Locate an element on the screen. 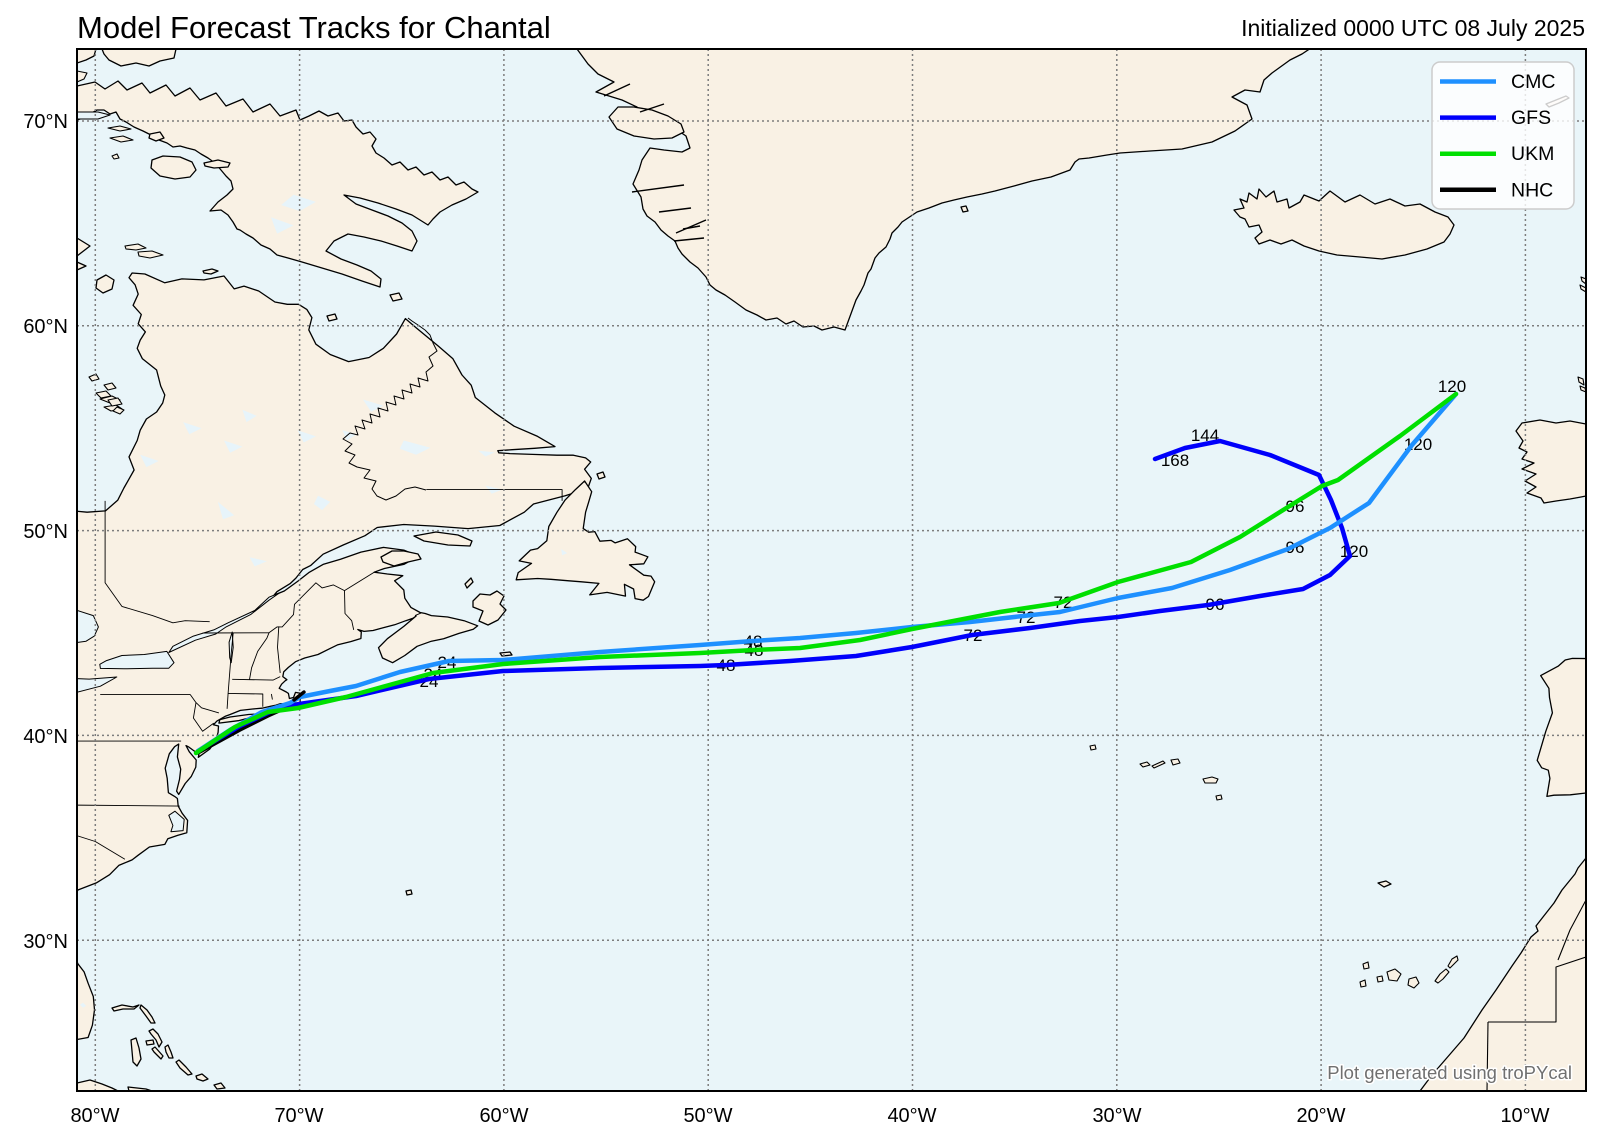 This screenshot has width=1600, height=1134. svg-text: 30°N is located at coordinates (45, 942).